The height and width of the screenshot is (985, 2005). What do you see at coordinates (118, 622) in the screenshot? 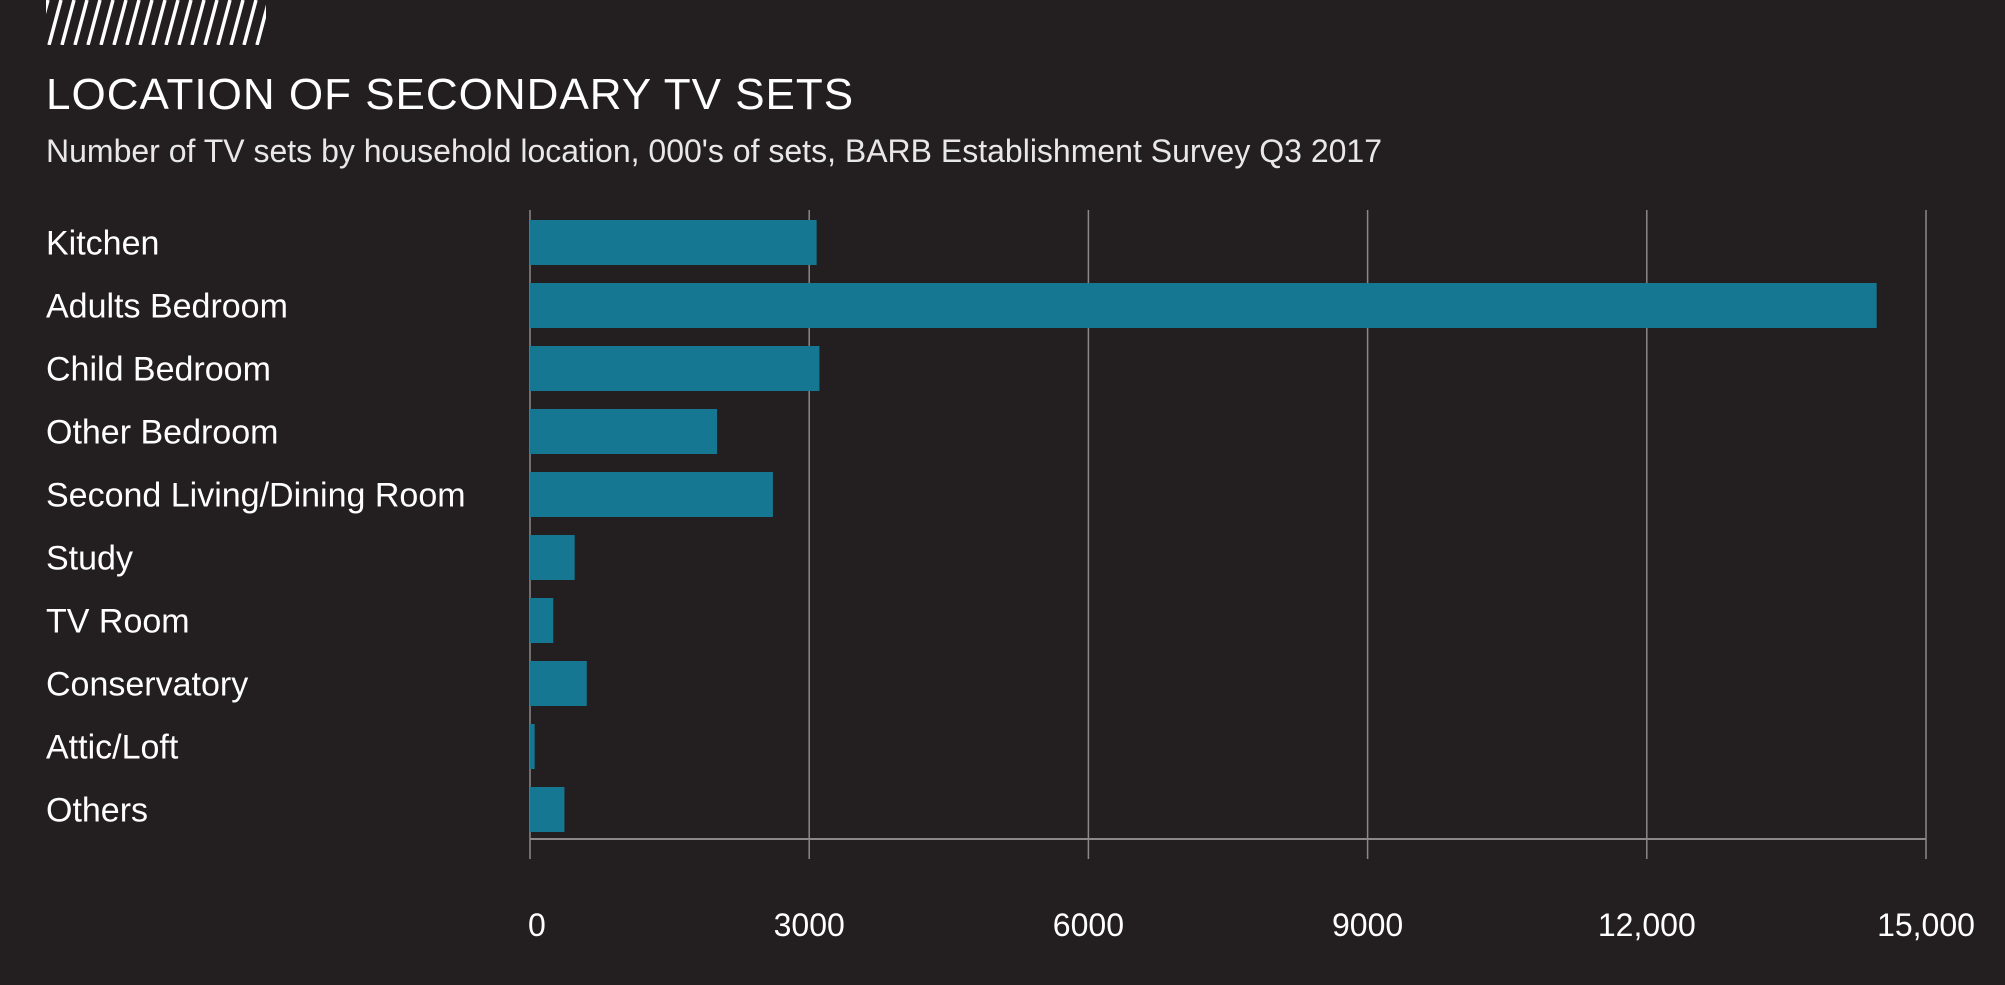
I see `category-label: TV Room` at bounding box center [118, 622].